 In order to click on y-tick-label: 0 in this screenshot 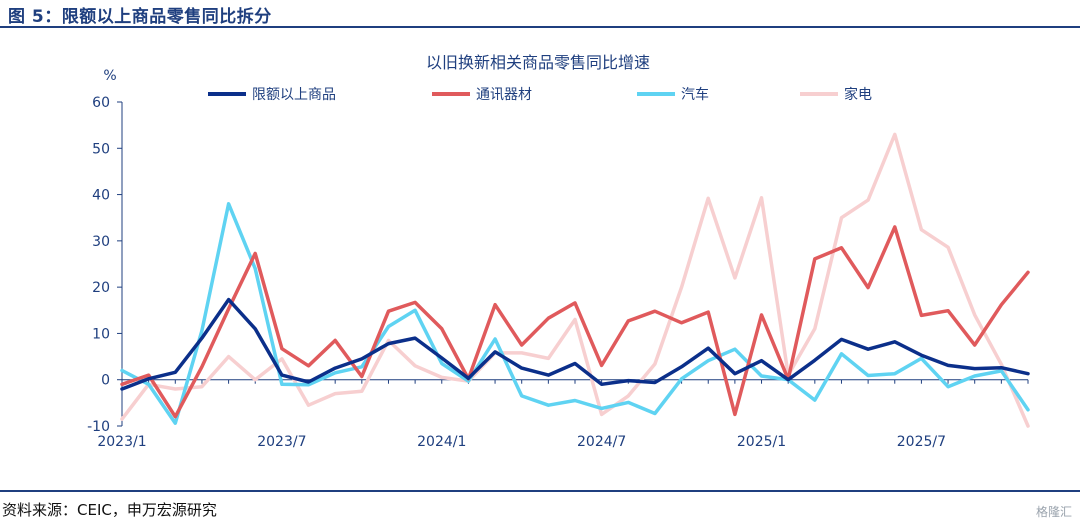, I will do `click(105, 381)`.